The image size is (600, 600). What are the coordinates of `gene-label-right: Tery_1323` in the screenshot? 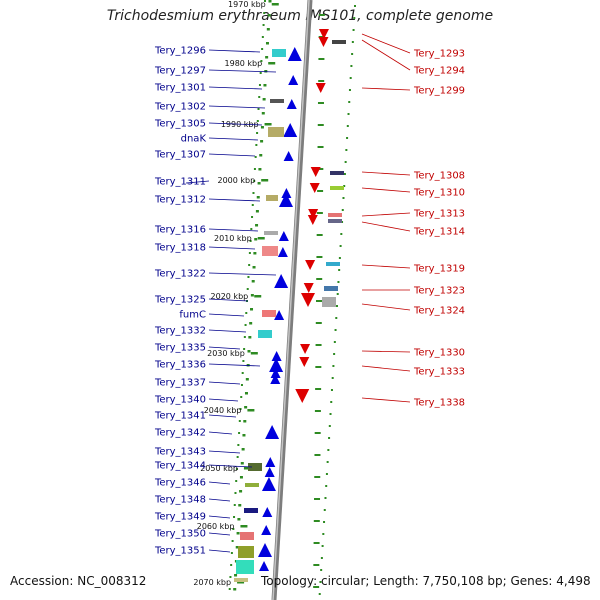 It's located at (439, 291).